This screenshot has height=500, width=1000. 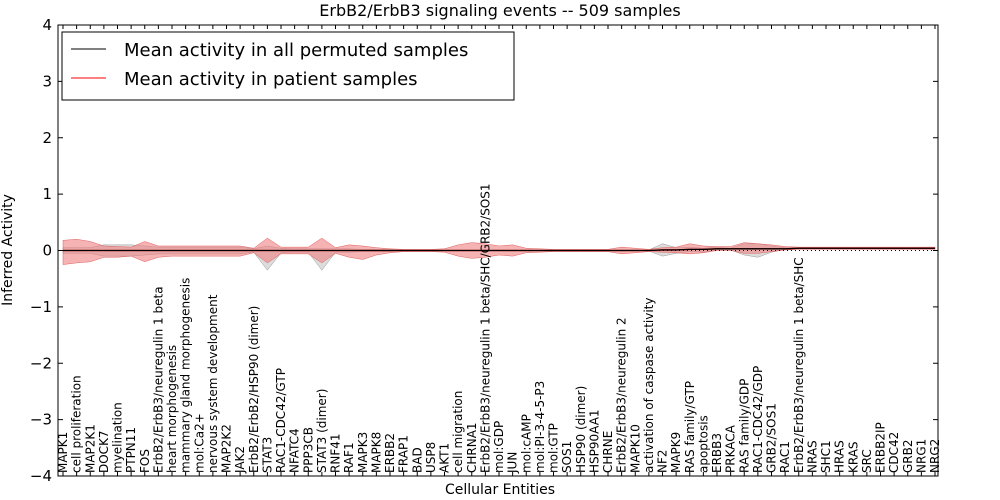 I want to click on x-tick-label: CHRNA1, so click(x=472, y=447).